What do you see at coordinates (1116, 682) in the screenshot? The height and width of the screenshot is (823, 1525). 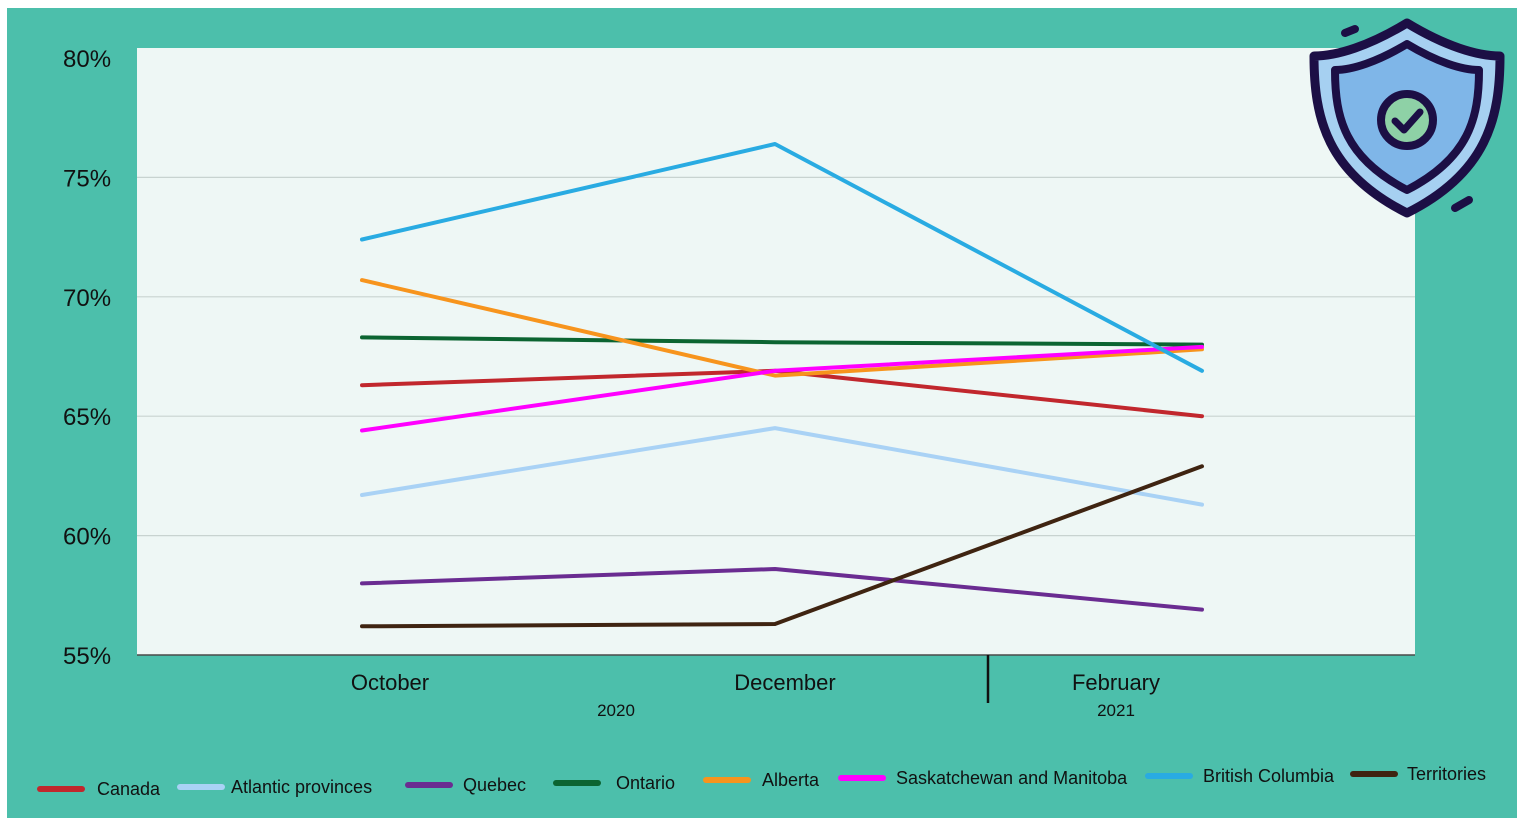 I see `x-tick-label: February` at bounding box center [1116, 682].